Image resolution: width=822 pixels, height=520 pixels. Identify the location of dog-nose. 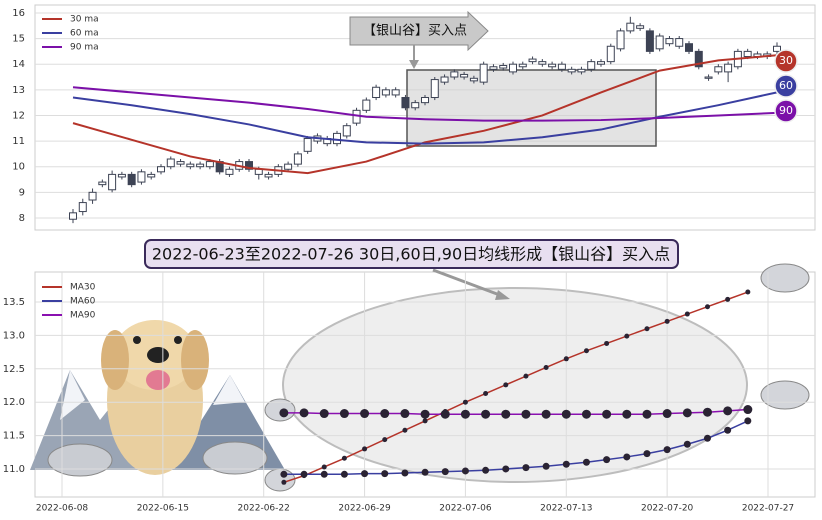
(158, 355).